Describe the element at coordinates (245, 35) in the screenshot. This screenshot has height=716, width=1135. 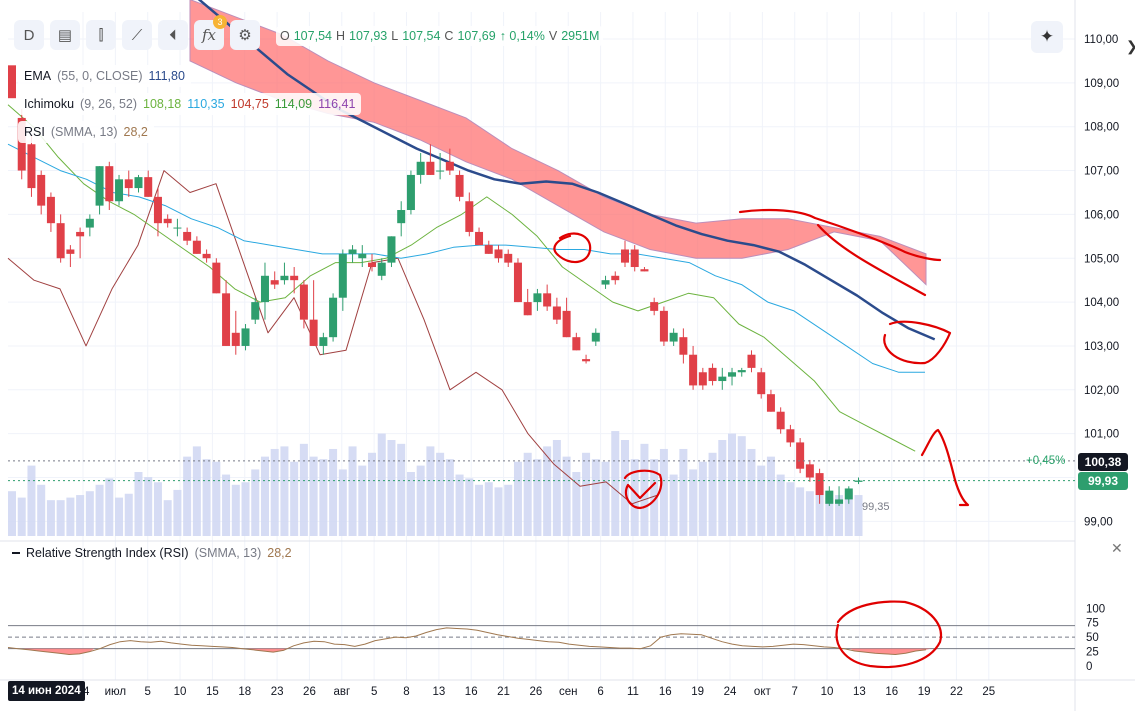
I see `settings-icon: ⚙` at that location.